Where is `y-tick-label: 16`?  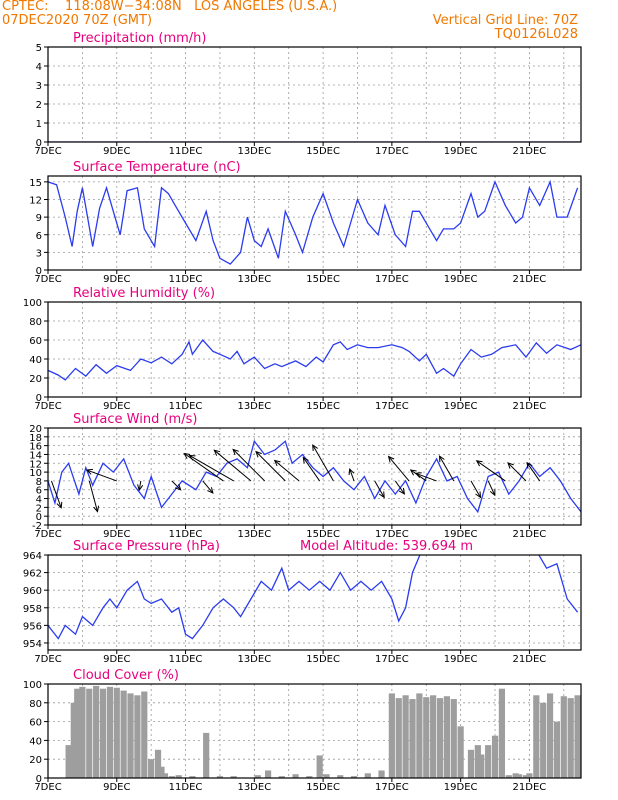 y-tick-label: 16 is located at coordinates (35, 447).